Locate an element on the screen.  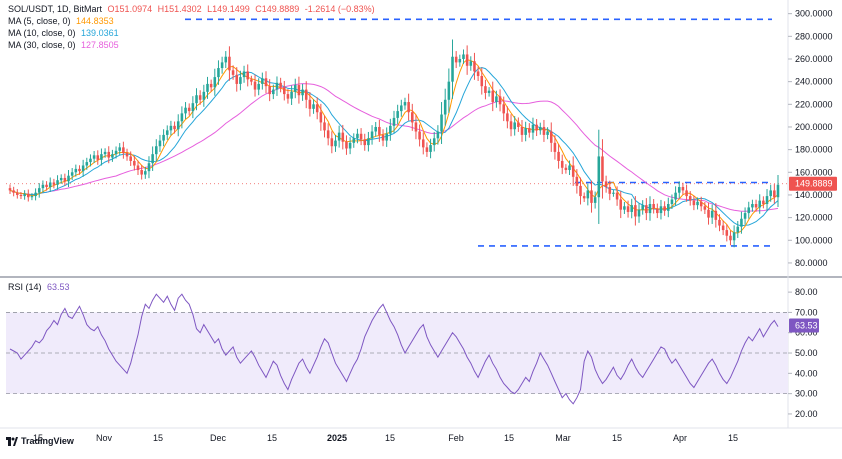
price-tick-label: 260.0000 is located at coordinates (814, 59).